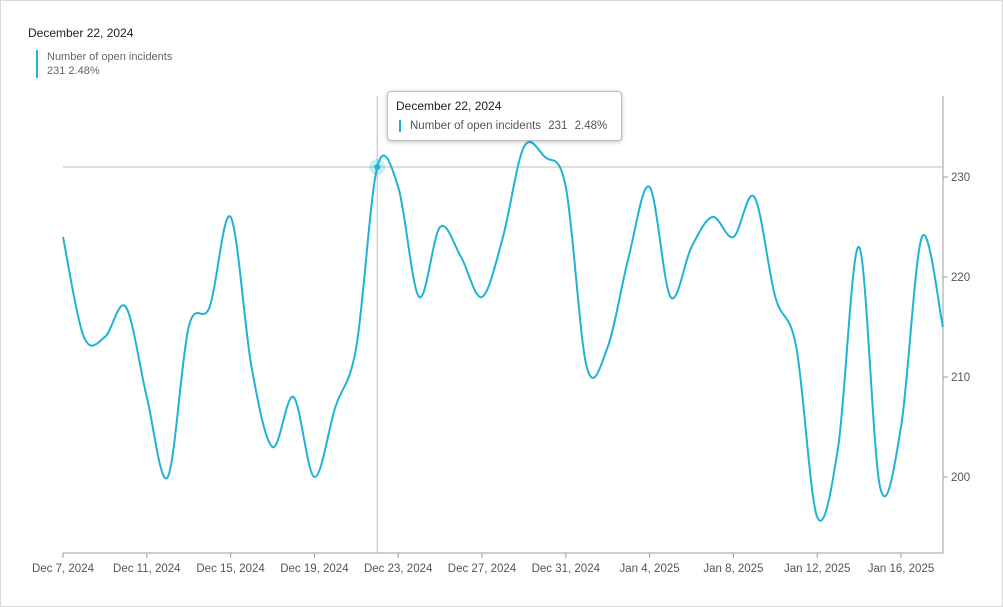  I want to click on legend-change: 2.48%, so click(84, 71).